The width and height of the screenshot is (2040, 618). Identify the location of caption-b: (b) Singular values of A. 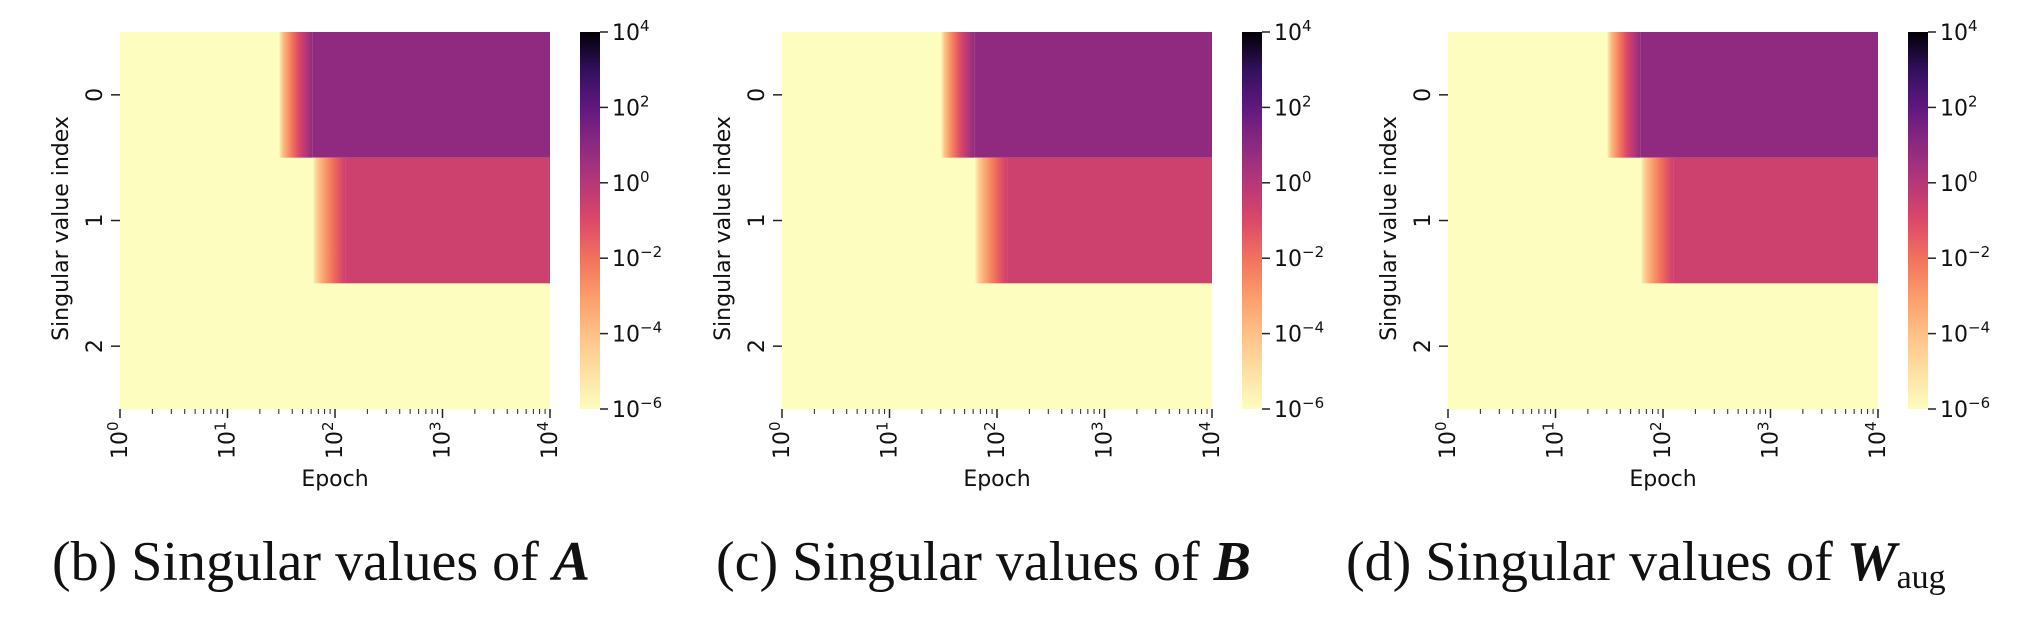
(321, 562).